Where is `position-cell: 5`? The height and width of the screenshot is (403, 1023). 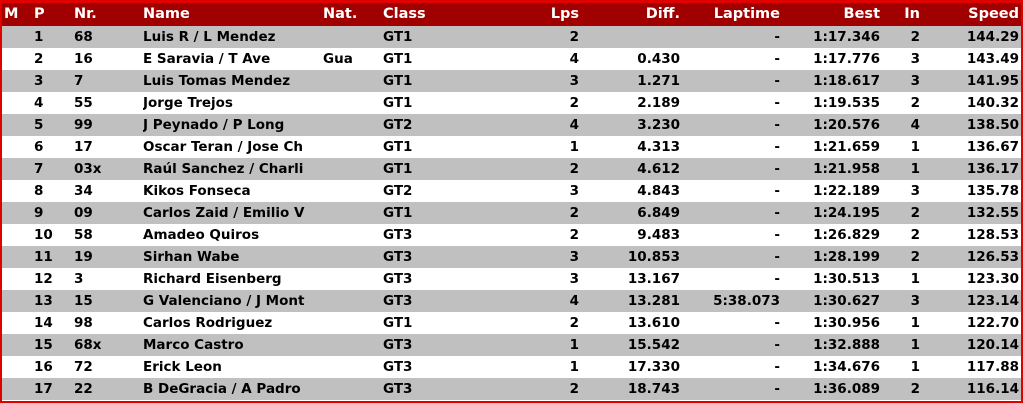 position-cell: 5 is located at coordinates (39, 125).